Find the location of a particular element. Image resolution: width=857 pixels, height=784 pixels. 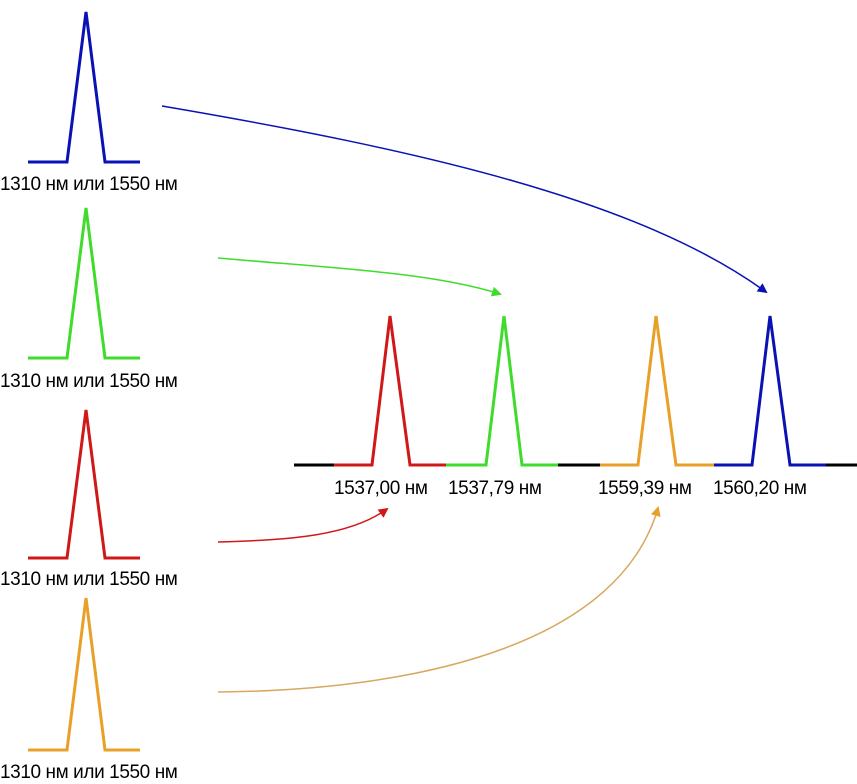

output-pulse-blue is located at coordinates (770, 391).